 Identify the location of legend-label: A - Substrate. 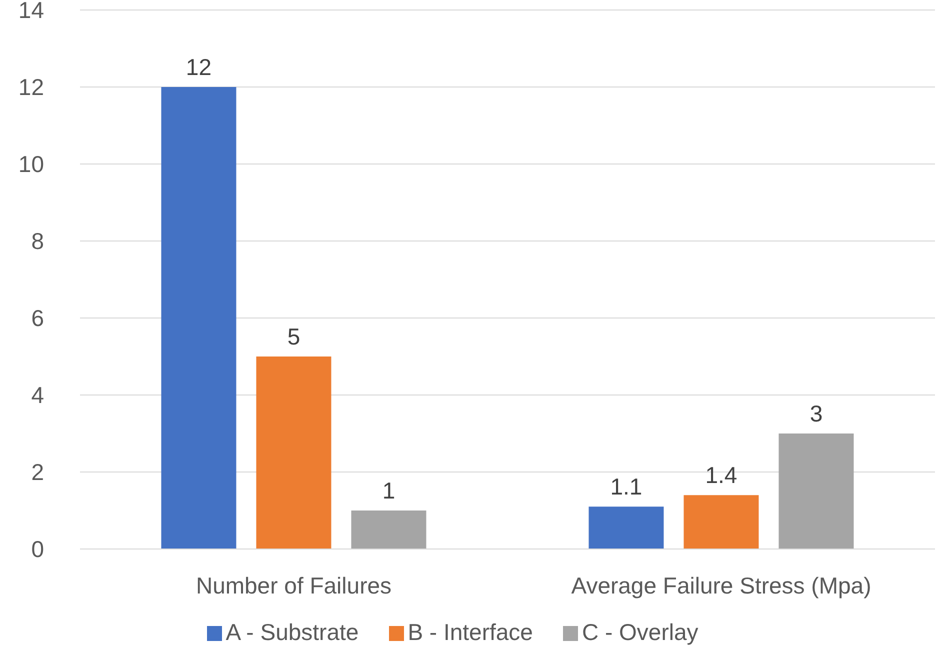
(292, 632).